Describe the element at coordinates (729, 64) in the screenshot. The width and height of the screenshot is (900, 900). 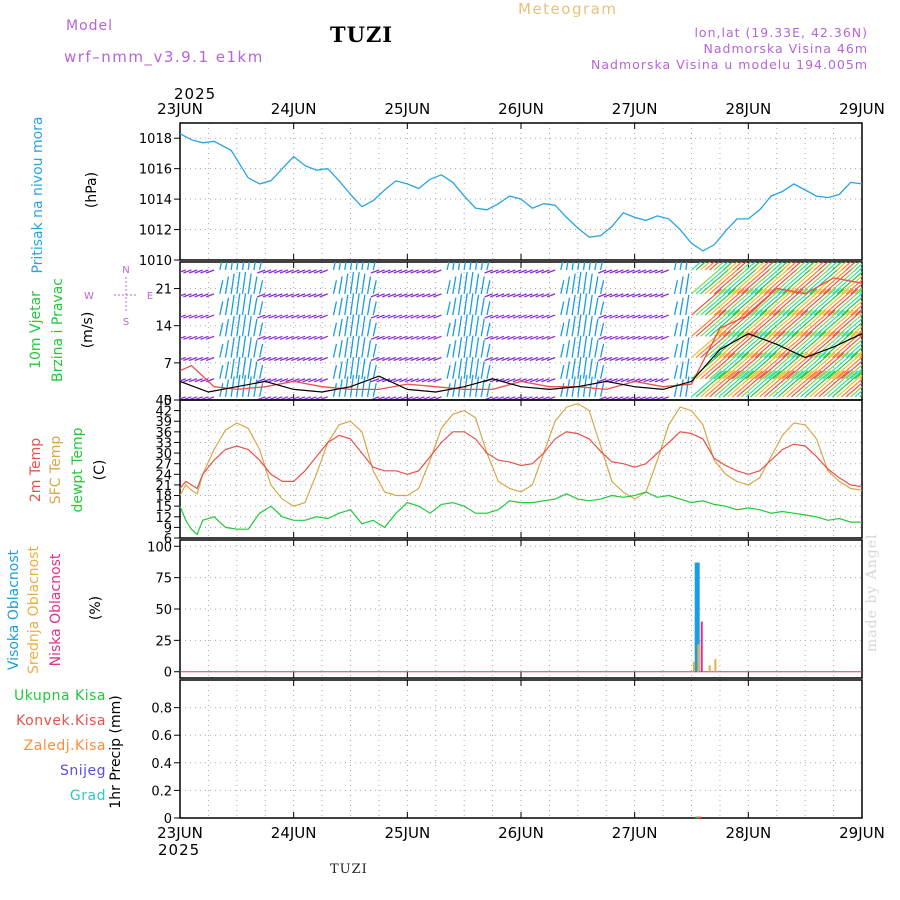
I see `model-elevation-label: Nadmorska Visina u modelu 194.005m` at that location.